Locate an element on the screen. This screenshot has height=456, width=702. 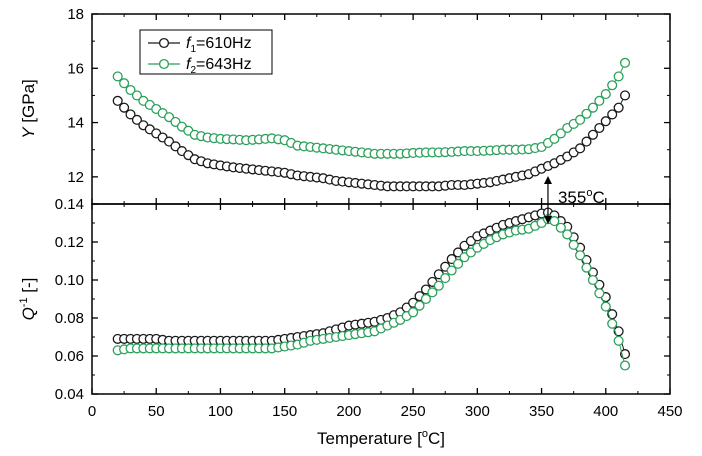
y-tick-label: 18 is located at coordinates (75, 14).